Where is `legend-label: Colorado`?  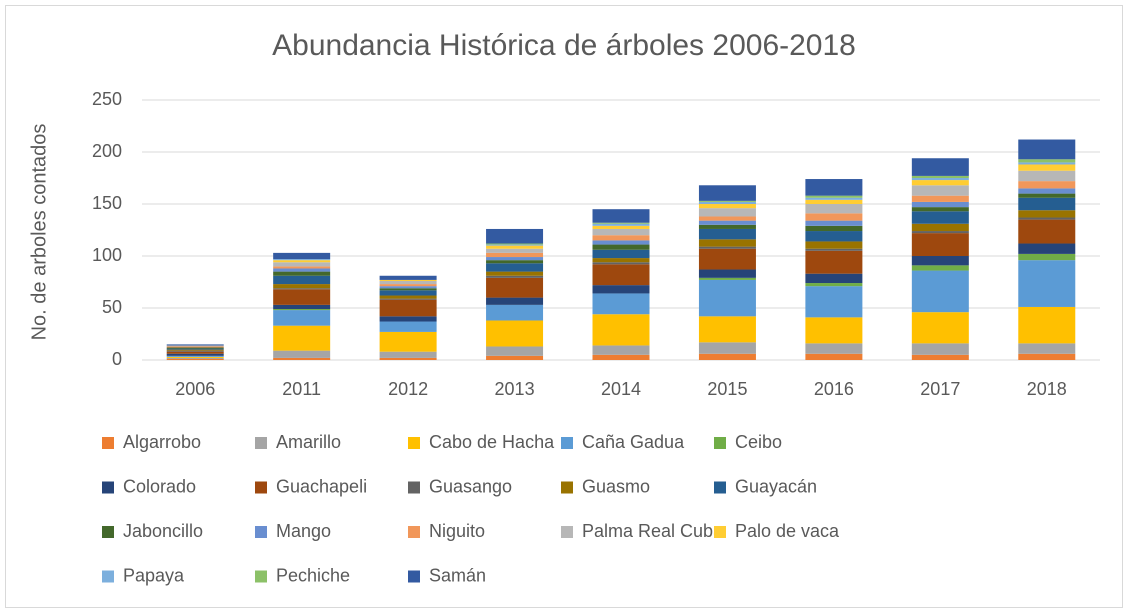
legend-label: Colorado is located at coordinates (159, 486).